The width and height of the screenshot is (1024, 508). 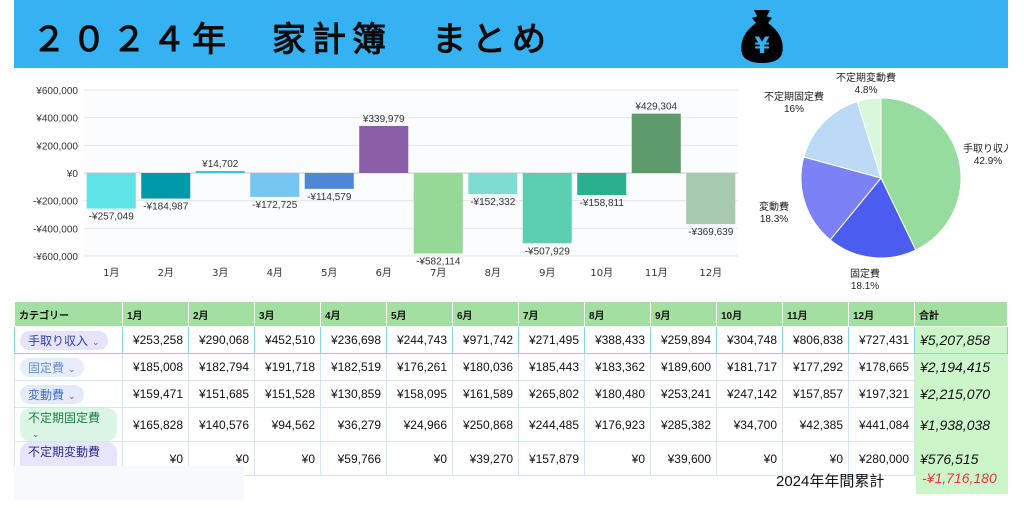 What do you see at coordinates (485, 314) in the screenshot?
I see `header-month: 6月` at bounding box center [485, 314].